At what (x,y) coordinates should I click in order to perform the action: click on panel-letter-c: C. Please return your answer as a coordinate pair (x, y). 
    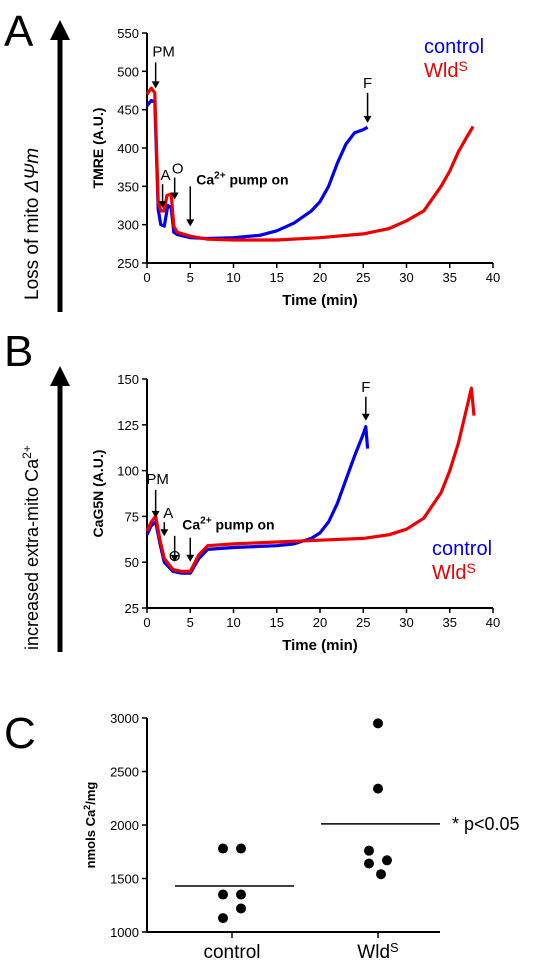
    Looking at the image, I should click on (20, 733).